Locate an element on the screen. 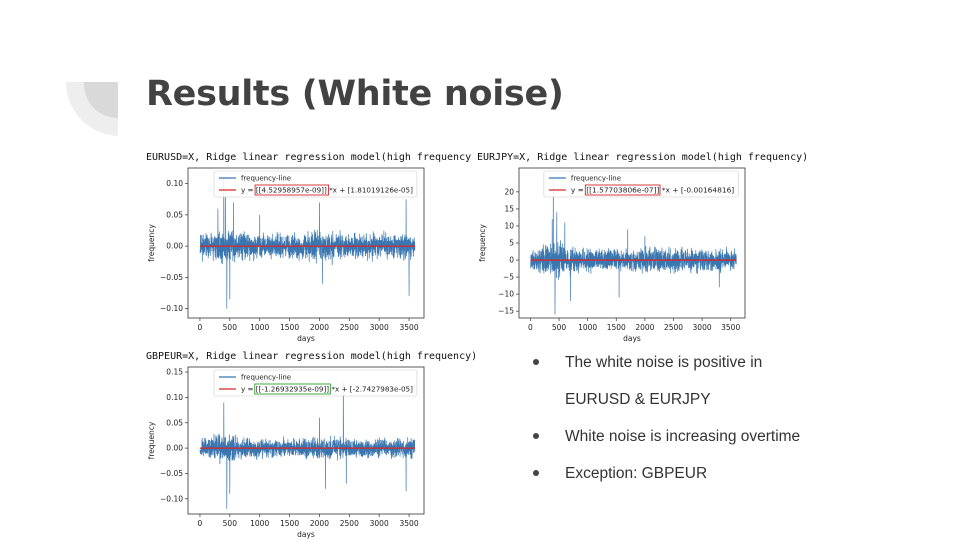  decorative-arc-shape is located at coordinates (92, 109).